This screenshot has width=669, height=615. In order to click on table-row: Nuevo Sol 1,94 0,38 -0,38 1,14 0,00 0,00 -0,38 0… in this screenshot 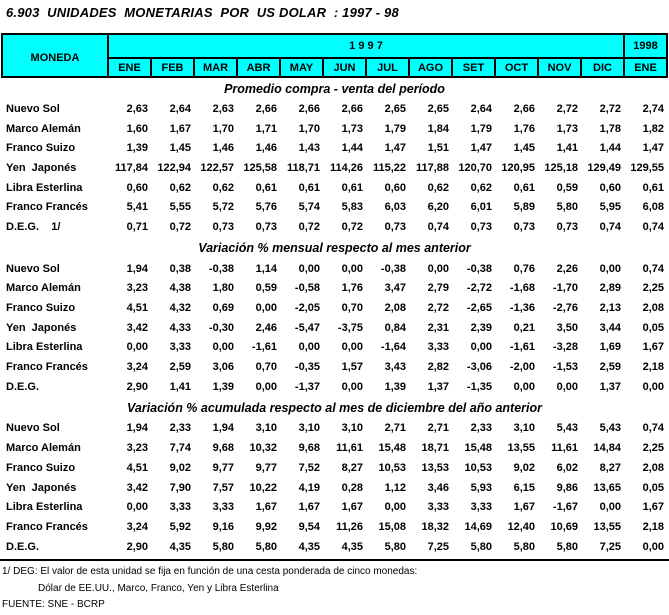, I will do `click(334, 269)`.